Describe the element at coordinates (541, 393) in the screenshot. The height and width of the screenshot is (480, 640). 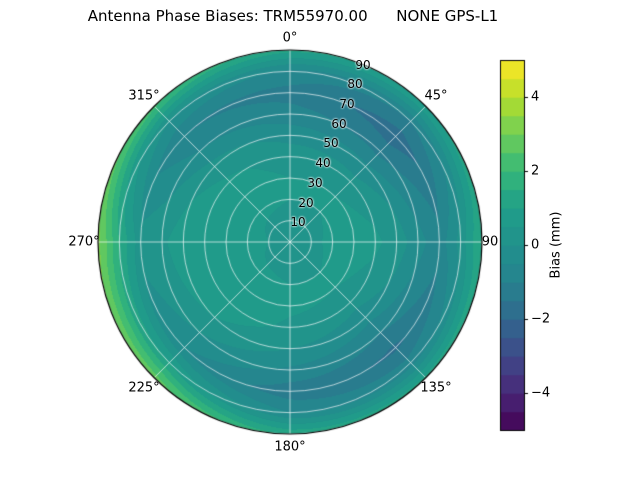
I see `colorbar-tick-m4: −4` at that location.